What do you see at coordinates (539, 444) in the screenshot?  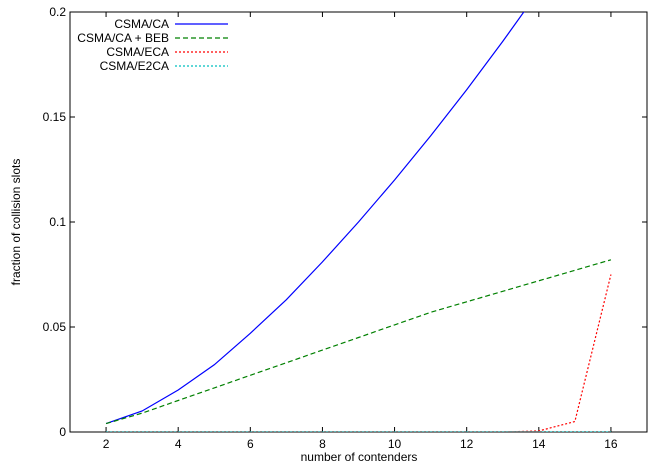 I see `x-tick-label: 14` at bounding box center [539, 444].